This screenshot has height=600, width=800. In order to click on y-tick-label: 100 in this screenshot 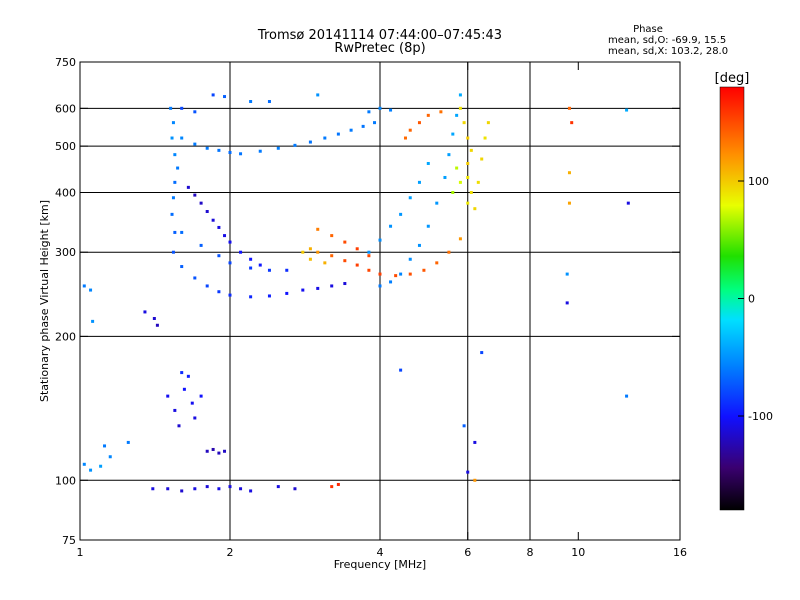, I will do `click(65, 480)`.